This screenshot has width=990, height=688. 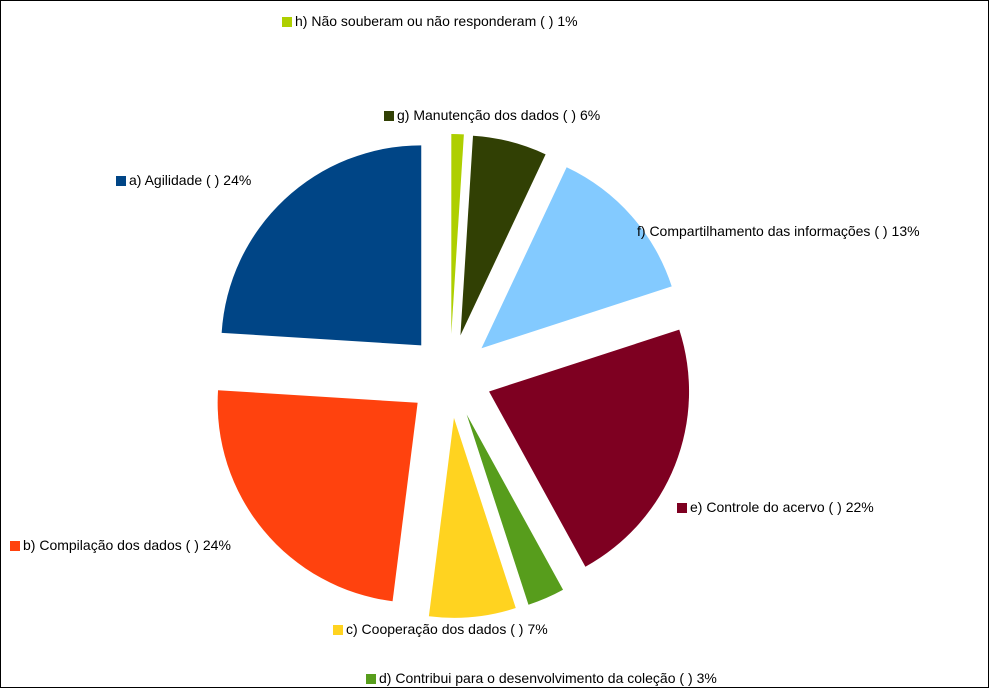 What do you see at coordinates (174, 180) in the screenshot?
I see `slice-category: a) Agilidade ( )` at bounding box center [174, 180].